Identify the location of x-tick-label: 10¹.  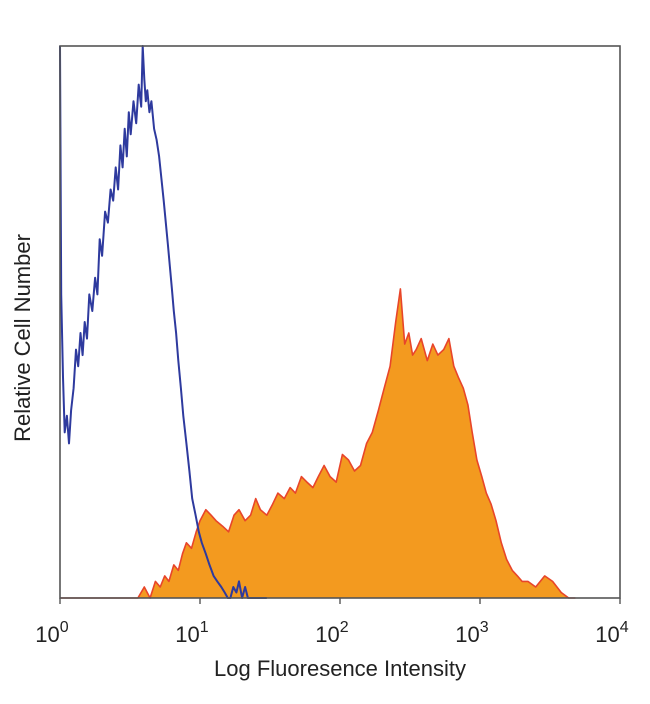
(191, 633).